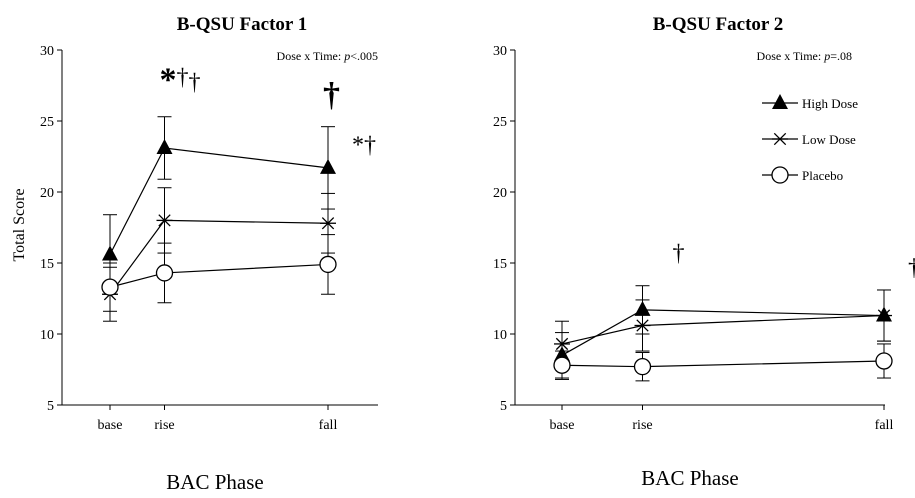 This screenshot has width=915, height=498. I want to click on y-axis-label: Total Score, so click(19, 224).